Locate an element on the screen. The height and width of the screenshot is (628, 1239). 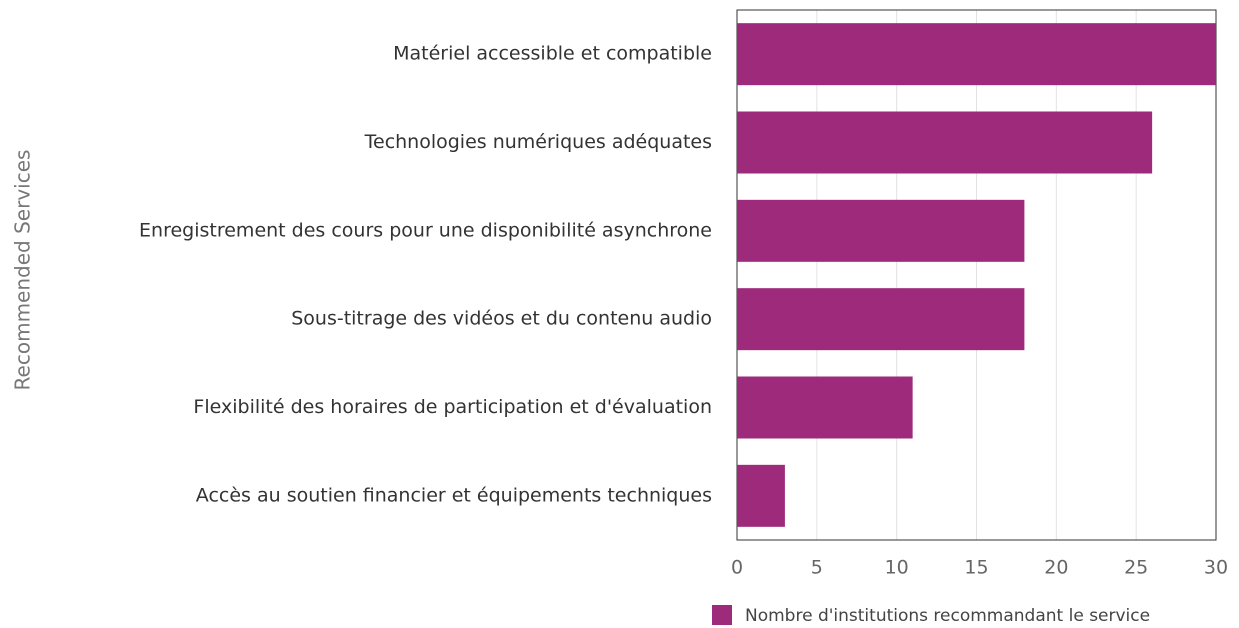
x-tick-label: 20 is located at coordinates (1056, 568).